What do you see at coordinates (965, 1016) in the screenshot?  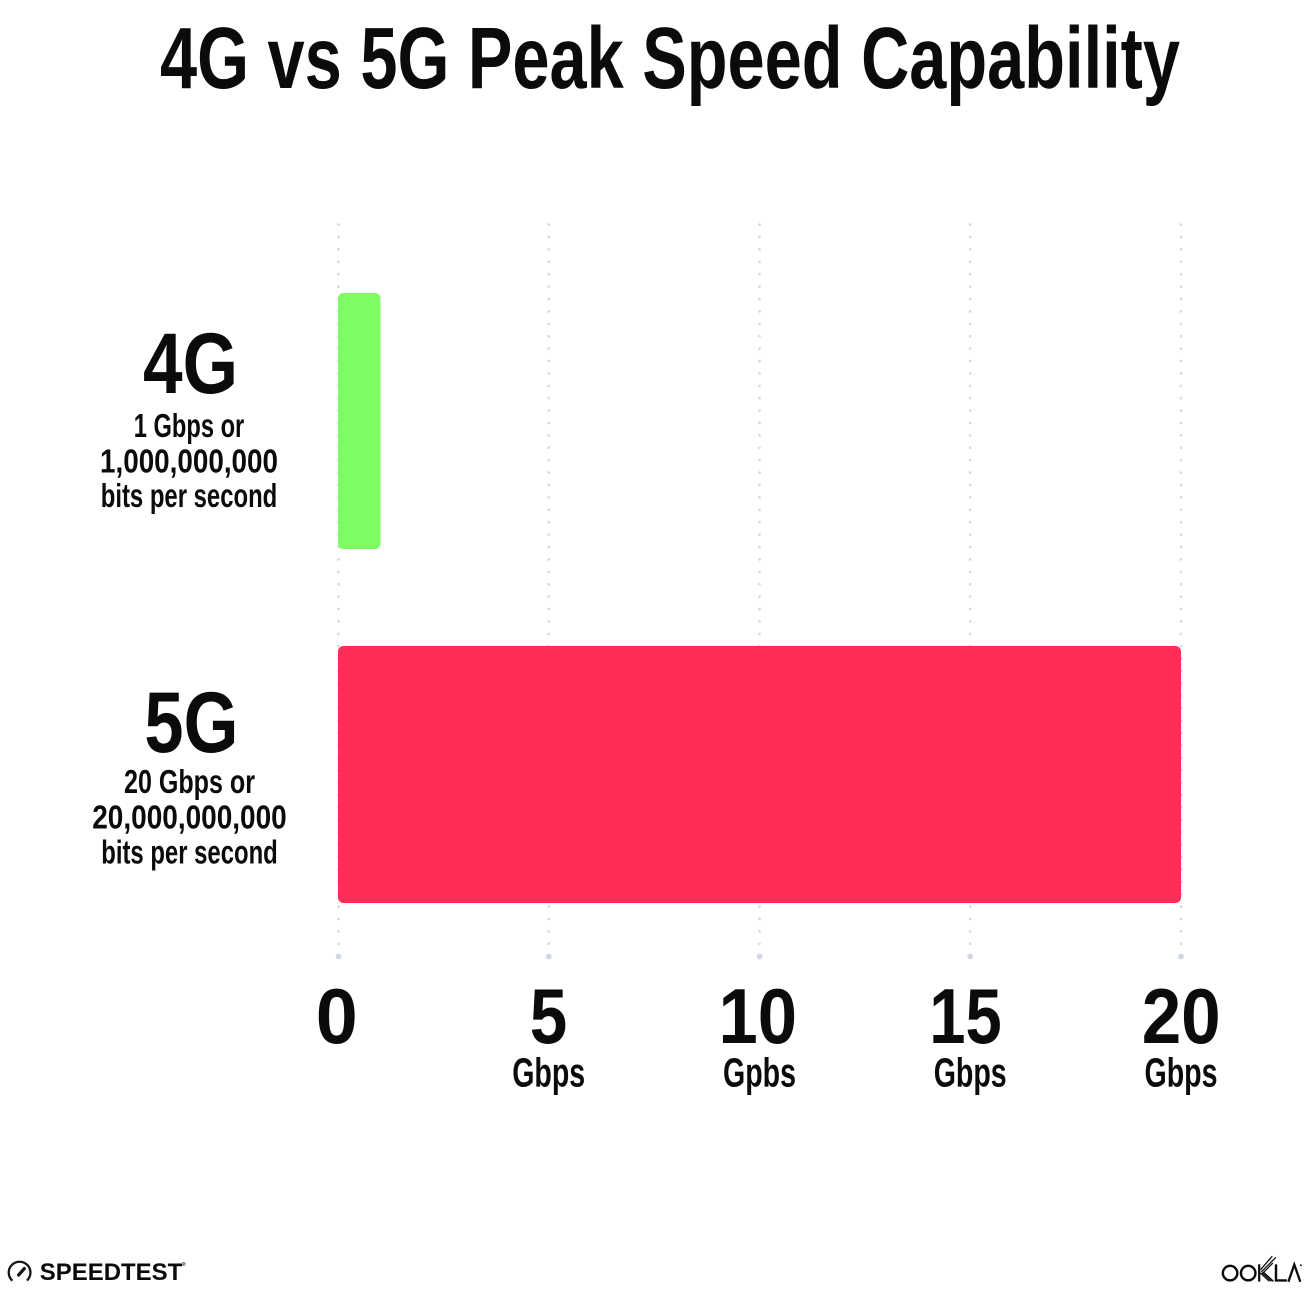 I see `svg-text: 15` at bounding box center [965, 1016].